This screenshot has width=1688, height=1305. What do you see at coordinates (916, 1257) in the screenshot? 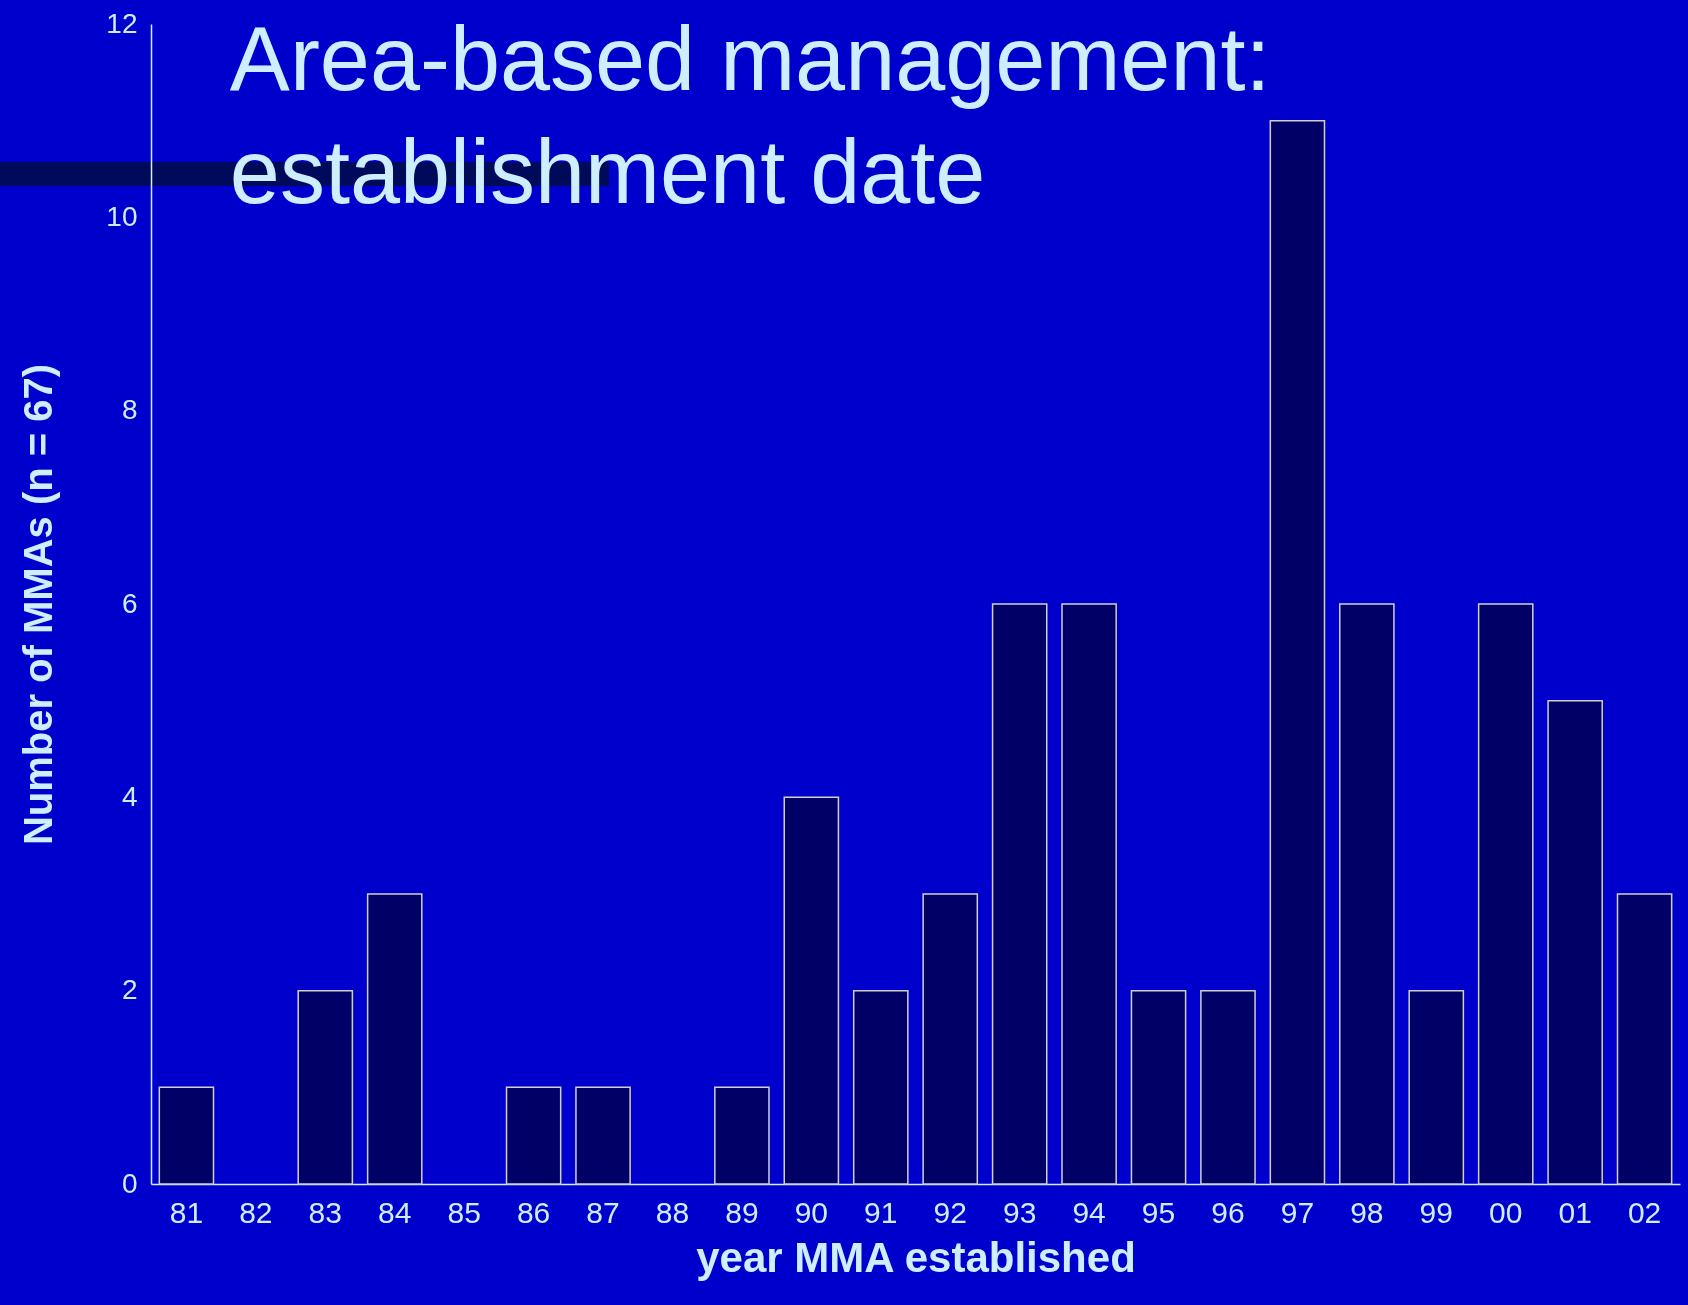
I see `x-axis-title: year MMA established` at bounding box center [916, 1257].